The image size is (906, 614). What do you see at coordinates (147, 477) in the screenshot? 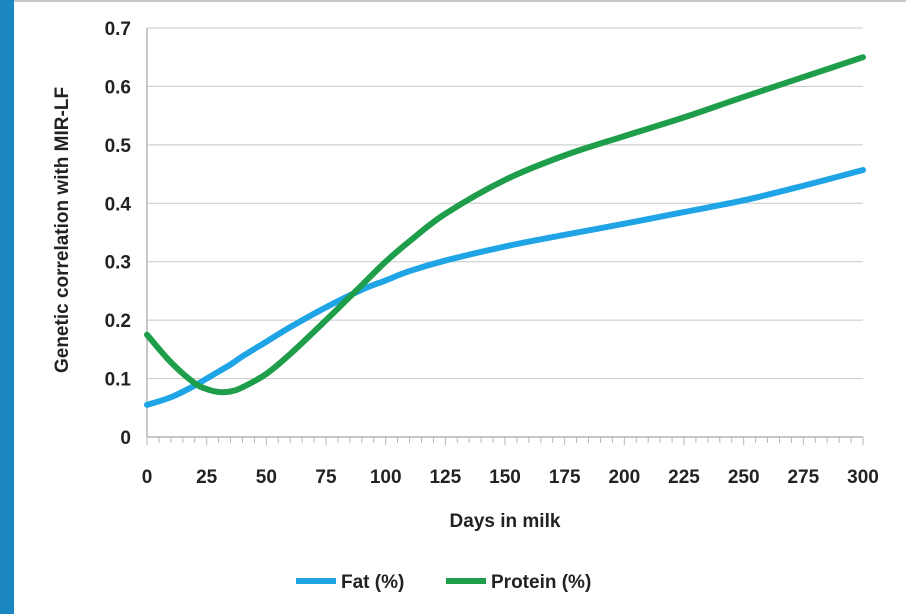
I see `x-tick-label: 0` at bounding box center [147, 477].